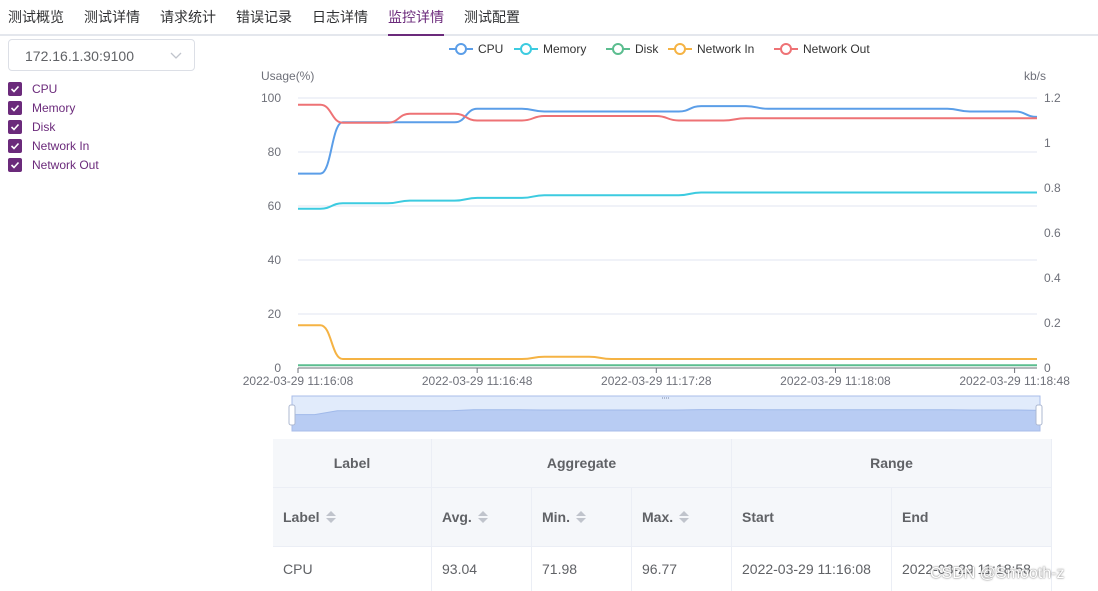 Image resolution: width=1098 pixels, height=591 pixels. Describe the element at coordinates (812, 517) in the screenshot. I see `column-header-start: Start` at that location.